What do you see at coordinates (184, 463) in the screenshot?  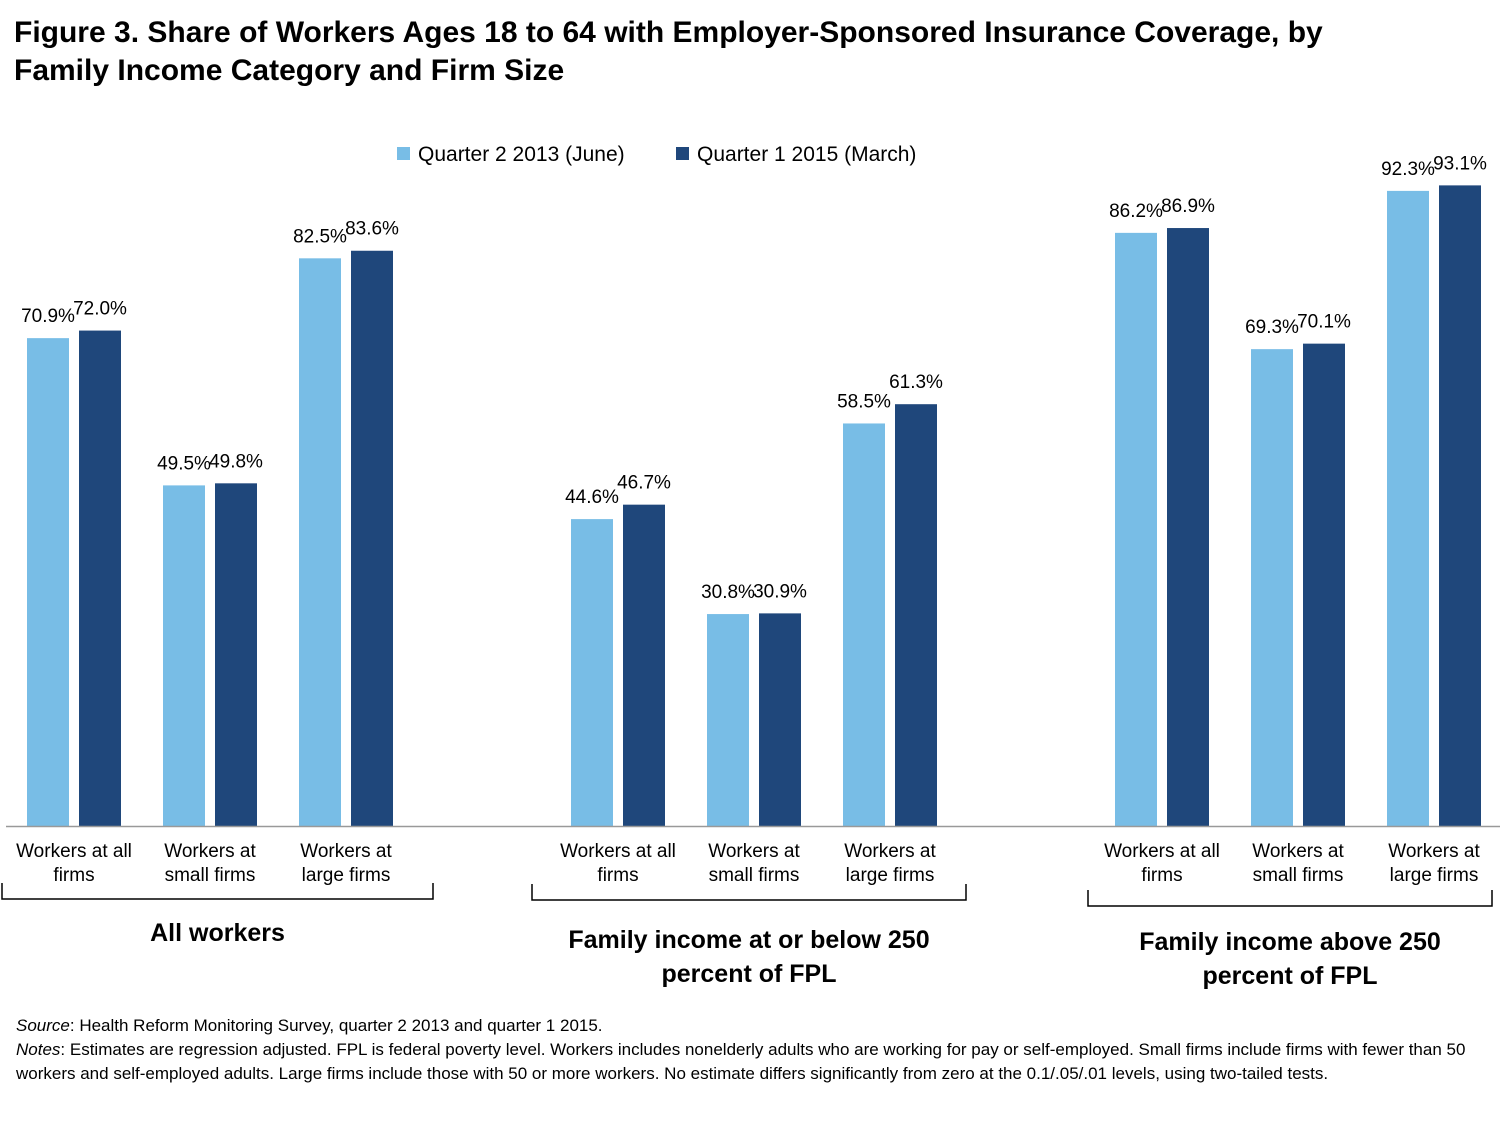 I see `data-label-g1-c2-s1: 49.5%` at bounding box center [184, 463].